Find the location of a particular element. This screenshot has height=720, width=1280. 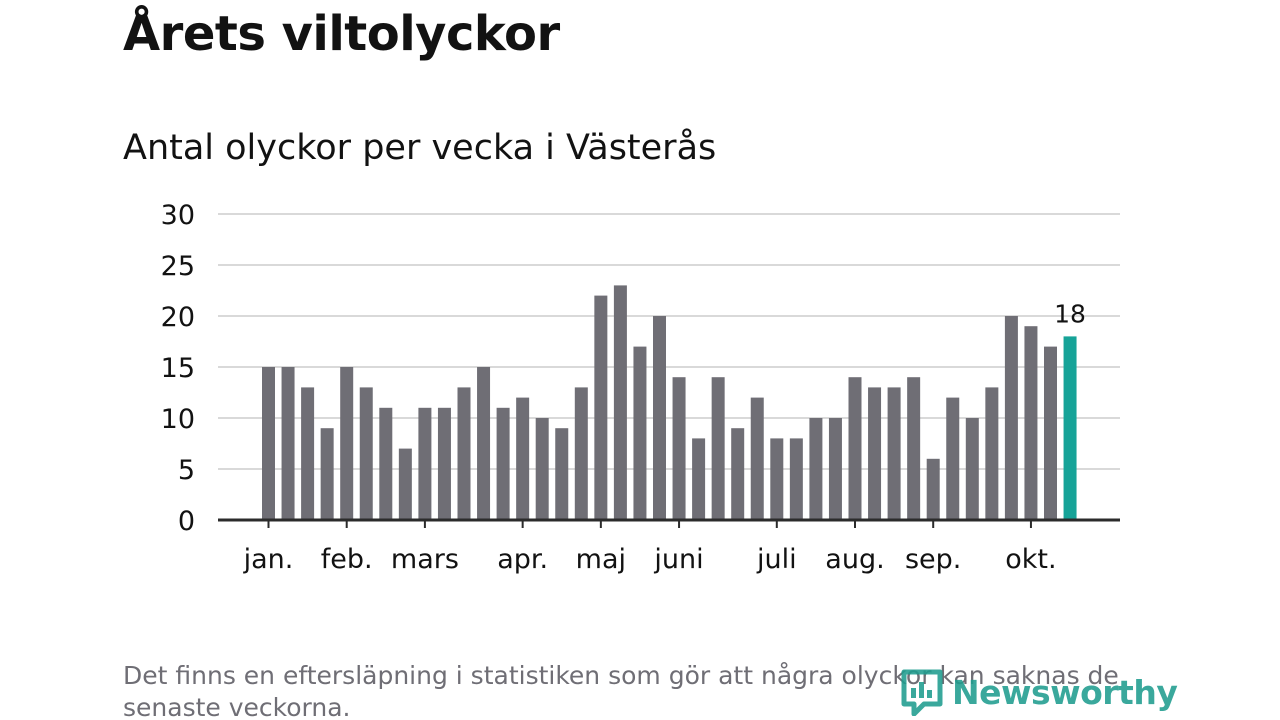

newsworthy-logo: Newsworthy is located at coordinates (1039, 692).